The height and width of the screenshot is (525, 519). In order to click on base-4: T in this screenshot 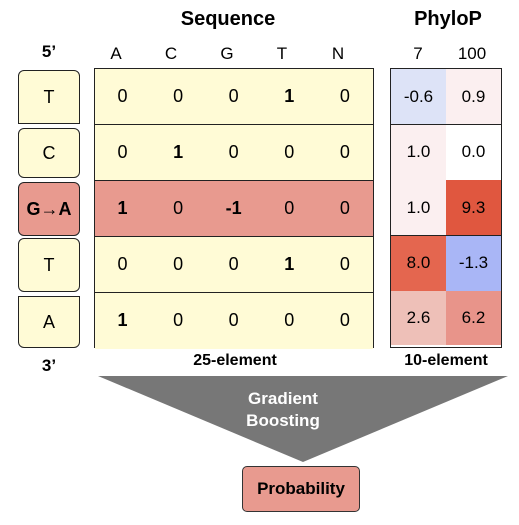, I will do `click(49, 265)`.